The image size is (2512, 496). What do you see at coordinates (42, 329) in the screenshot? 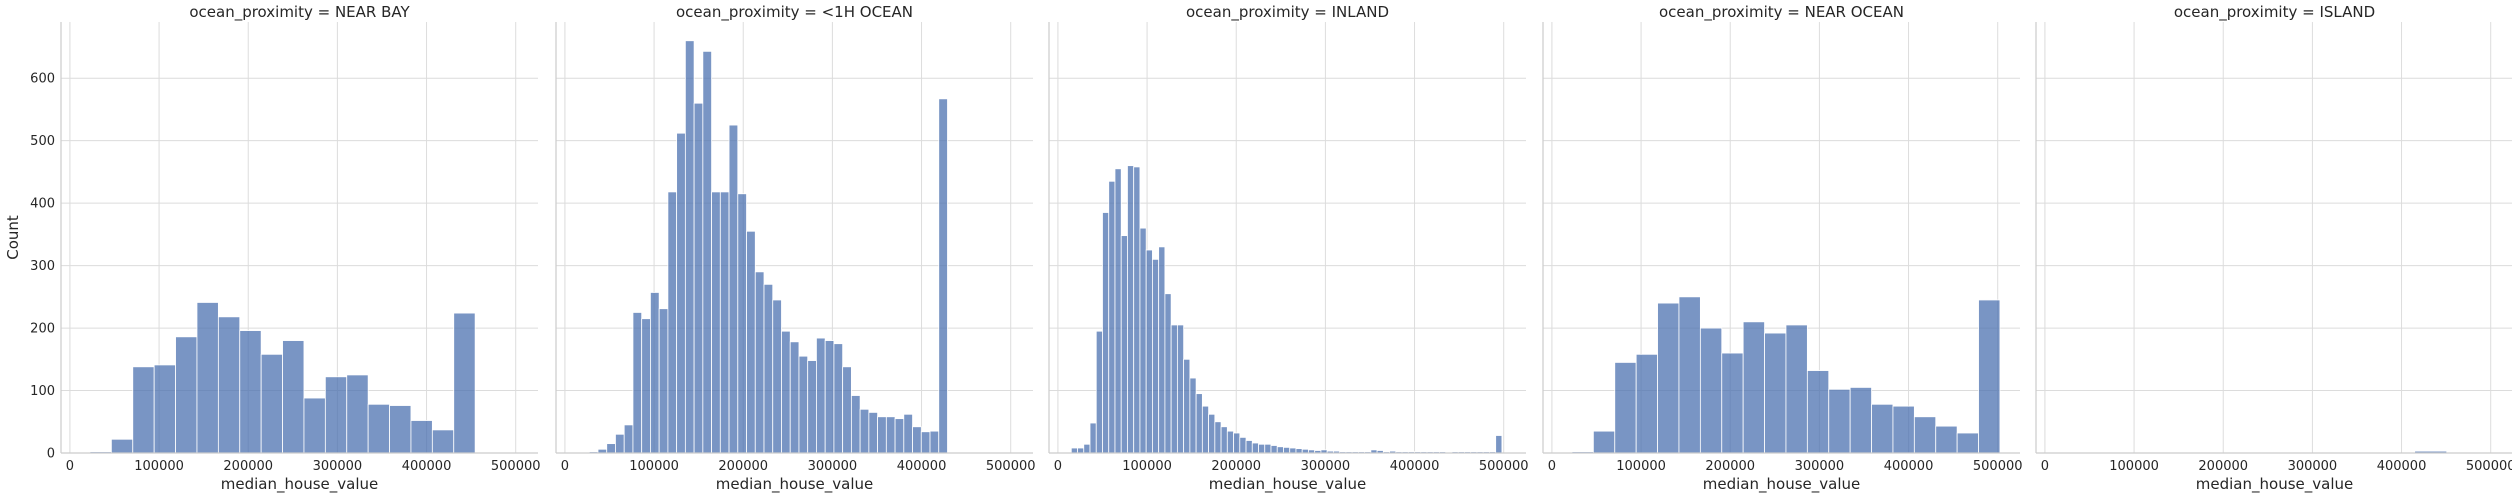
I see `y-tick-label: 200` at bounding box center [42, 329].